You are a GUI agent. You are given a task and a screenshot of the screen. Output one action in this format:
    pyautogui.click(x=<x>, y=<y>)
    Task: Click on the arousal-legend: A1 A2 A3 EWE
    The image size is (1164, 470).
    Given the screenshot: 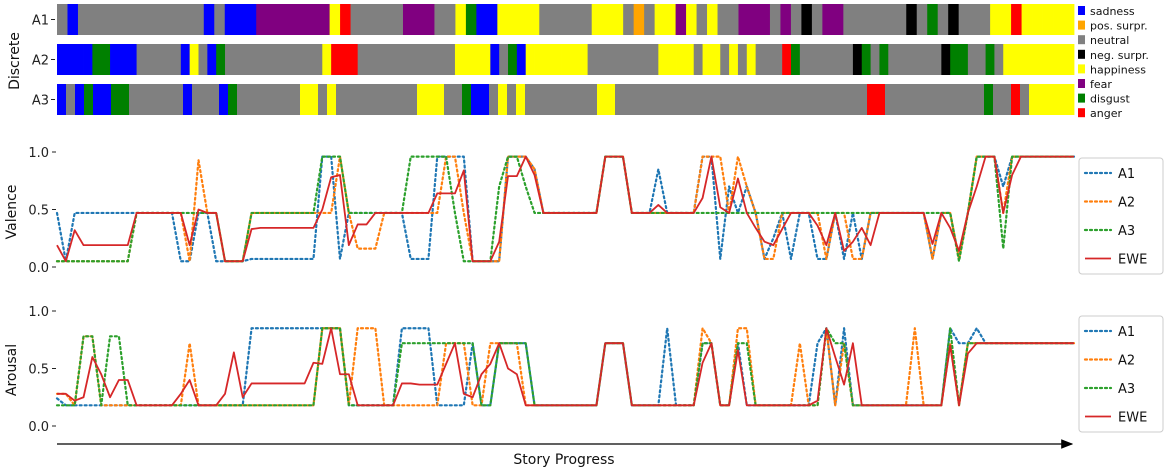 What is the action you would take?
    pyautogui.click(x=1121, y=374)
    